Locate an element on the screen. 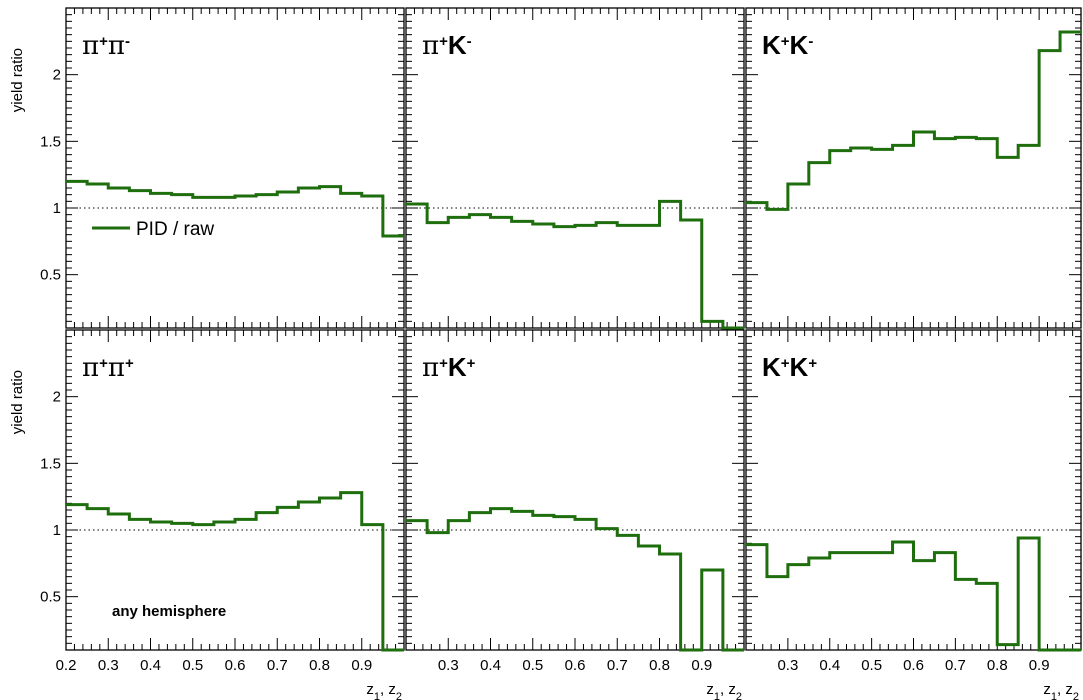 This screenshot has height=700, width=1083. note-any-hemisphere: any hemisphere is located at coordinates (169, 611).